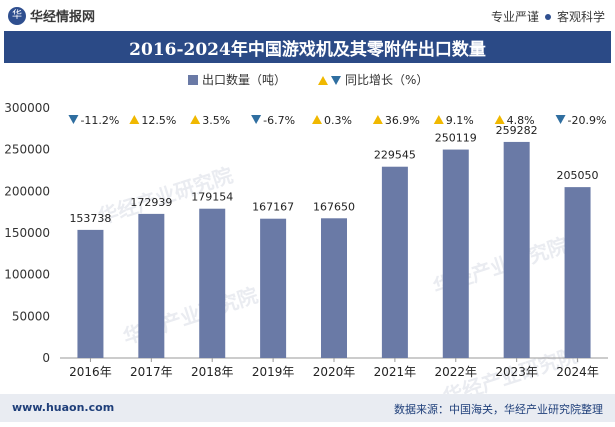 This screenshot has width=615, height=427. Describe the element at coordinates (27, 233) in the screenshot. I see `y-tick-label: 150000` at that location.